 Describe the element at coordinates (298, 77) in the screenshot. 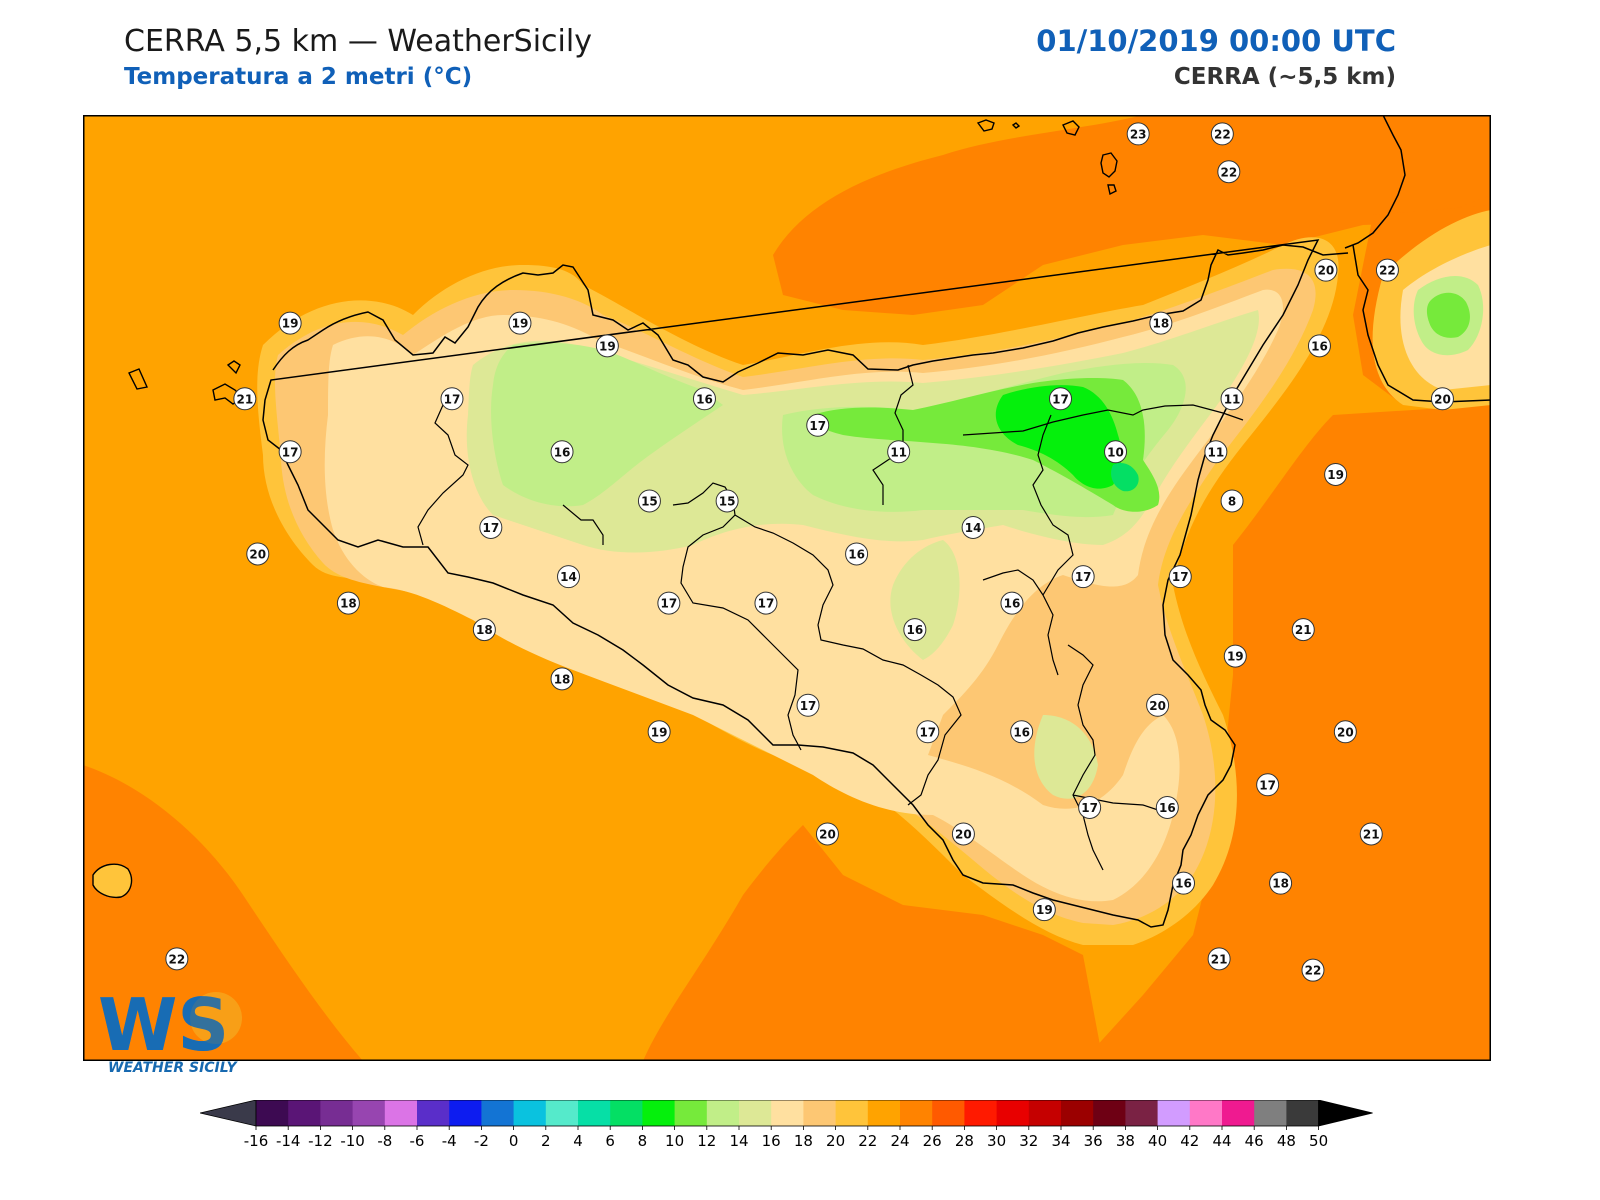

I see `map-subtitle: Temperatura a 2 metri (°C)` at that location.